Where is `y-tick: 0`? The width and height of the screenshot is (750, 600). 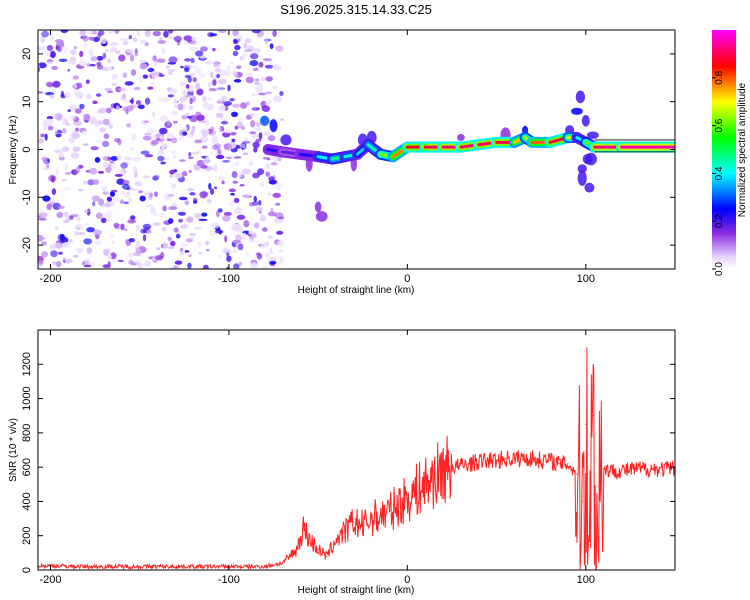 y-tick: 0 is located at coordinates (348, 149).